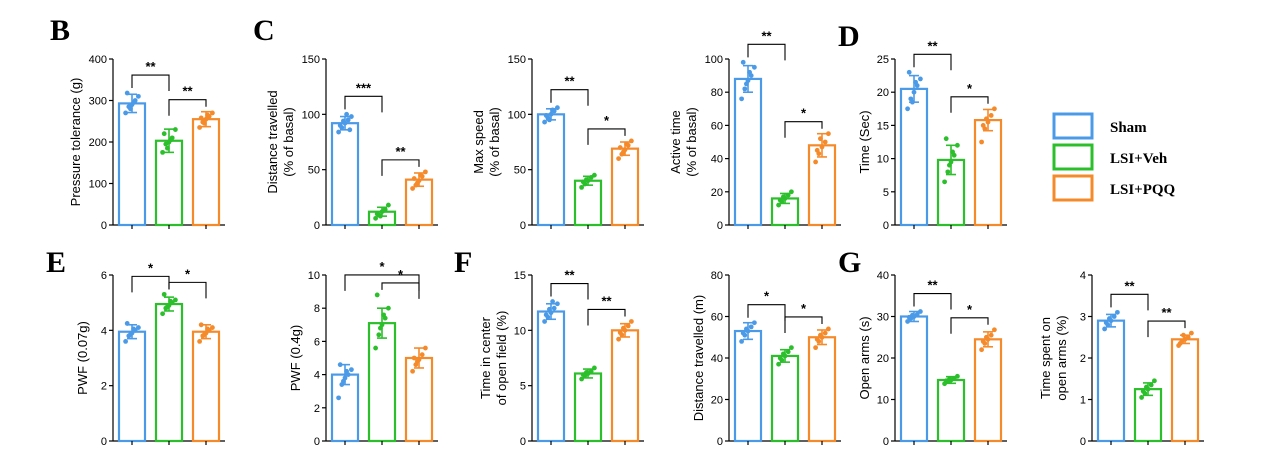  I want to click on data-point-f2-lsi-veh, so click(791, 348).